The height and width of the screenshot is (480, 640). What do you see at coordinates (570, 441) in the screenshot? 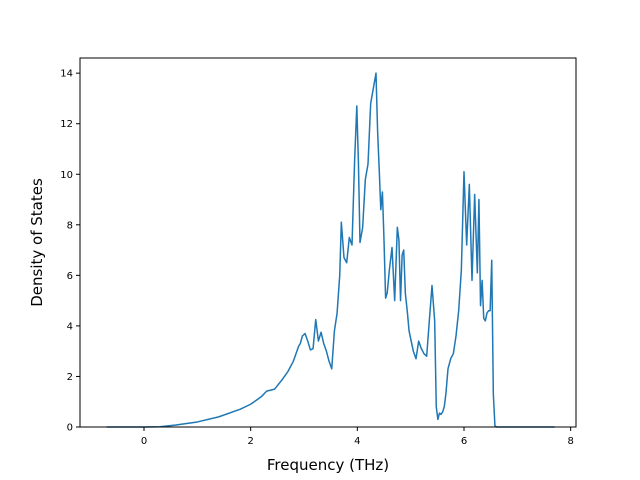
I see `x-tick-label: 8` at bounding box center [570, 441].